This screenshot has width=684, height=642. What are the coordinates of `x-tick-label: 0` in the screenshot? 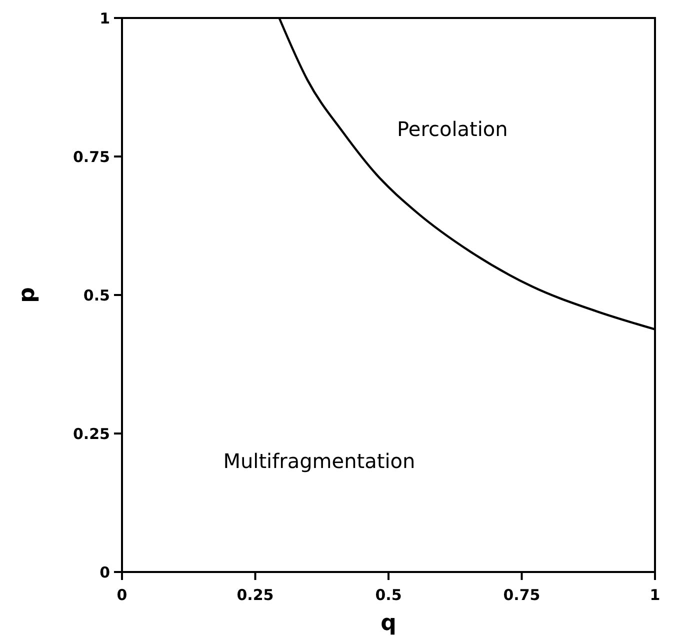 It's located at (122, 595).